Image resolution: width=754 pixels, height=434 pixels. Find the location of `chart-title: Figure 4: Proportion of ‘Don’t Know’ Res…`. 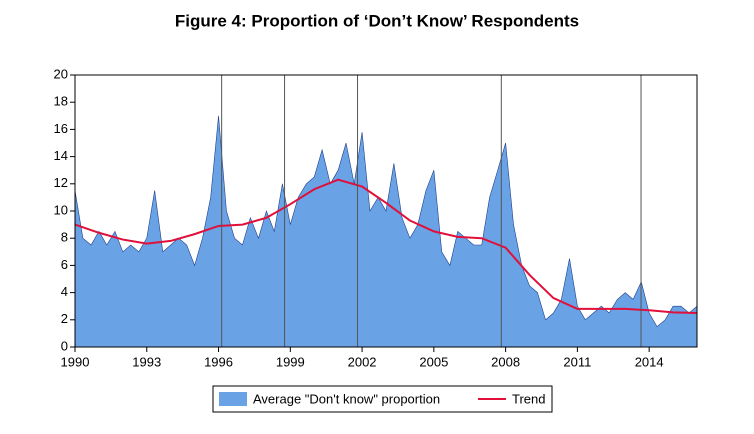

chart-title: Figure 4: Proportion of ‘Don’t Know’ Res… is located at coordinates (377, 20).